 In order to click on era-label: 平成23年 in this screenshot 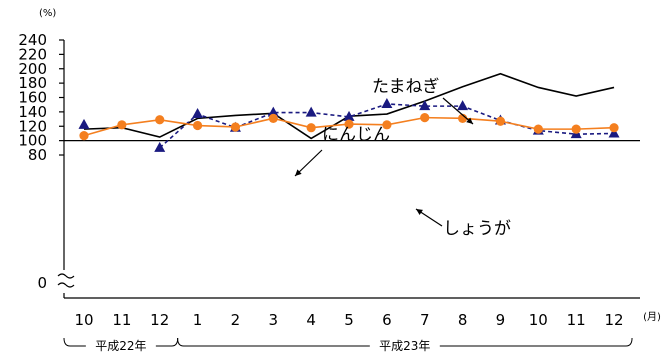, I will do `click(404, 346)`.